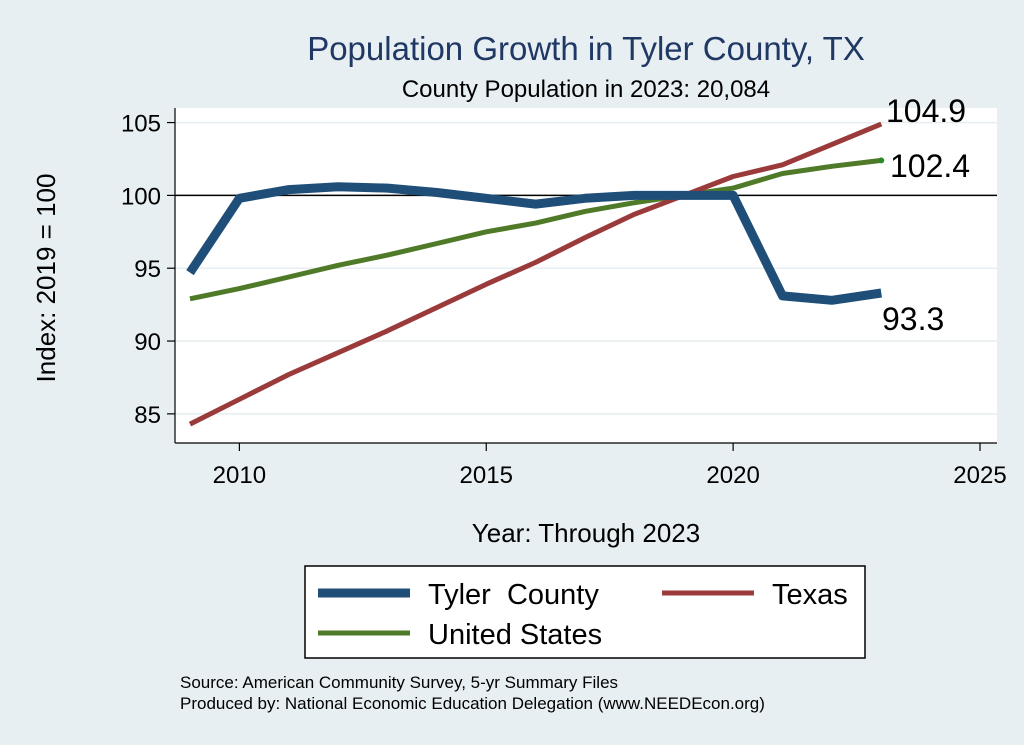  What do you see at coordinates (534, 243) in the screenshot?
I see `series-line-tyler-county` at bounding box center [534, 243].